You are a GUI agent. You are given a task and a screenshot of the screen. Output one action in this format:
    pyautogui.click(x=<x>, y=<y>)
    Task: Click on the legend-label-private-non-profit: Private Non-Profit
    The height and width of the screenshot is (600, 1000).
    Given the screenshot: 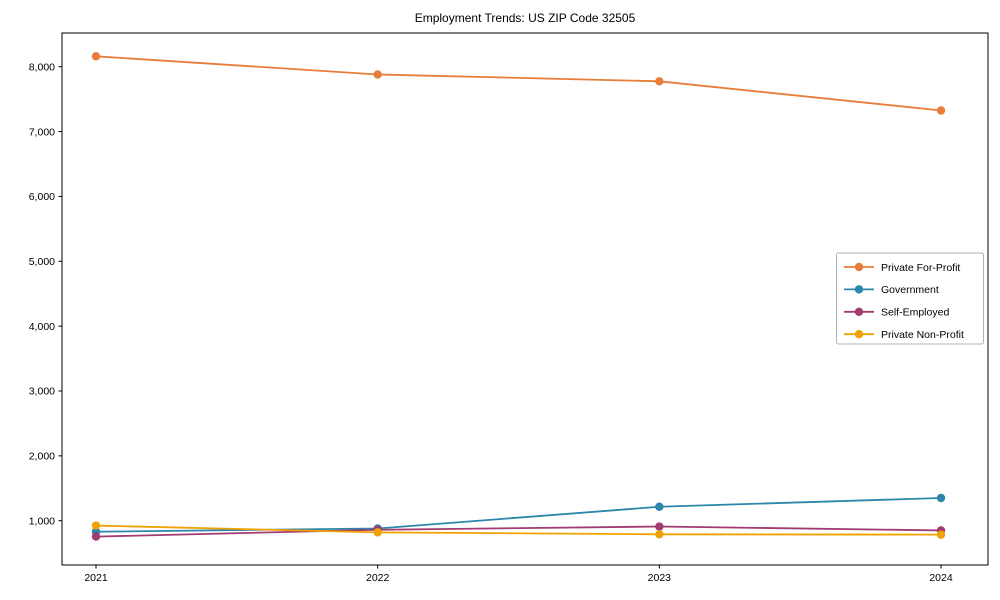 What is the action you would take?
    pyautogui.click(x=922, y=335)
    